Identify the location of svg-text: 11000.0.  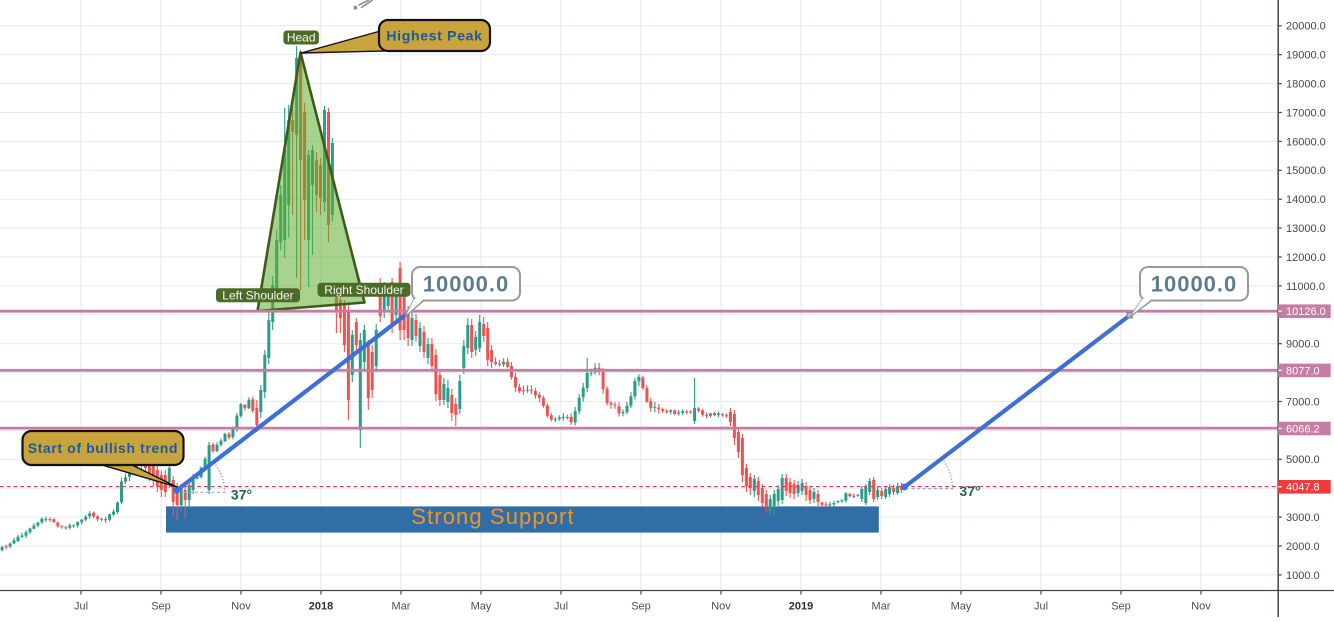
(1305, 287).